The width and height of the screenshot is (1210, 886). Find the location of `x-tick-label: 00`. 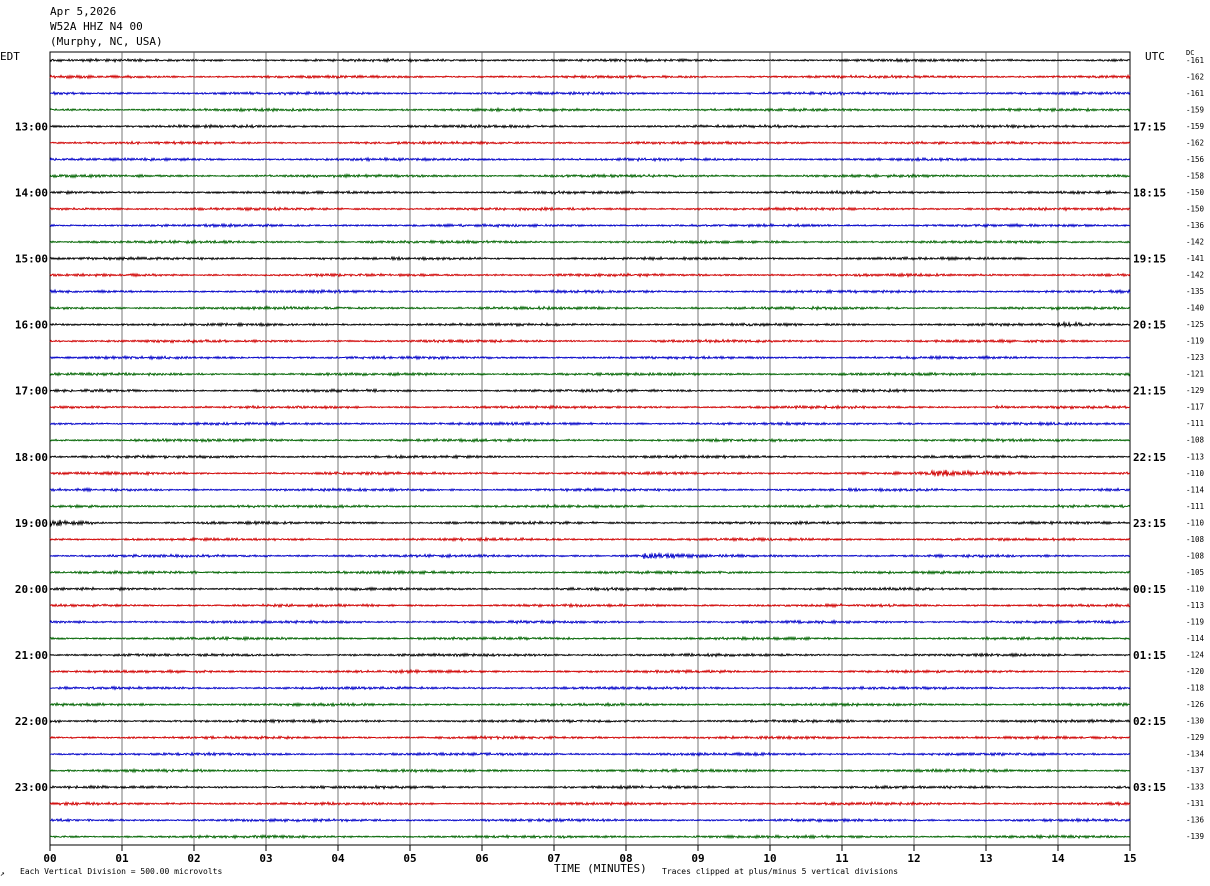

x-tick-label: 00 is located at coordinates (49, 858).